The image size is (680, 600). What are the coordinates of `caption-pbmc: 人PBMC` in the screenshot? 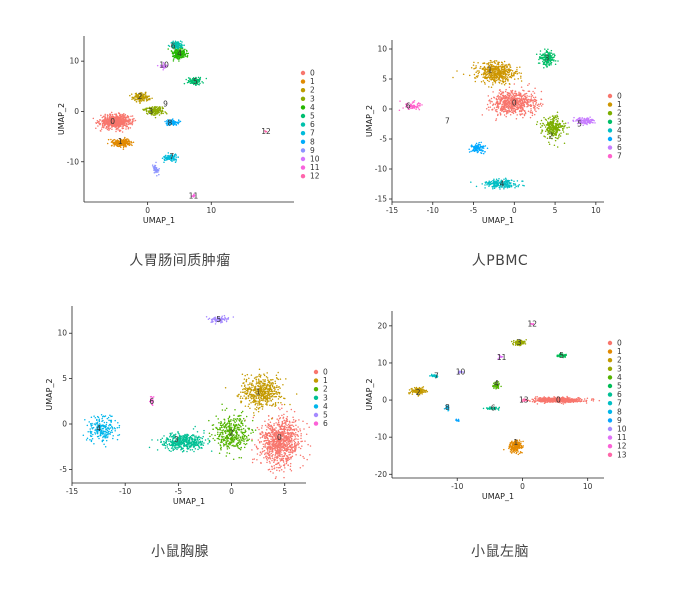 It's located at (500, 261).